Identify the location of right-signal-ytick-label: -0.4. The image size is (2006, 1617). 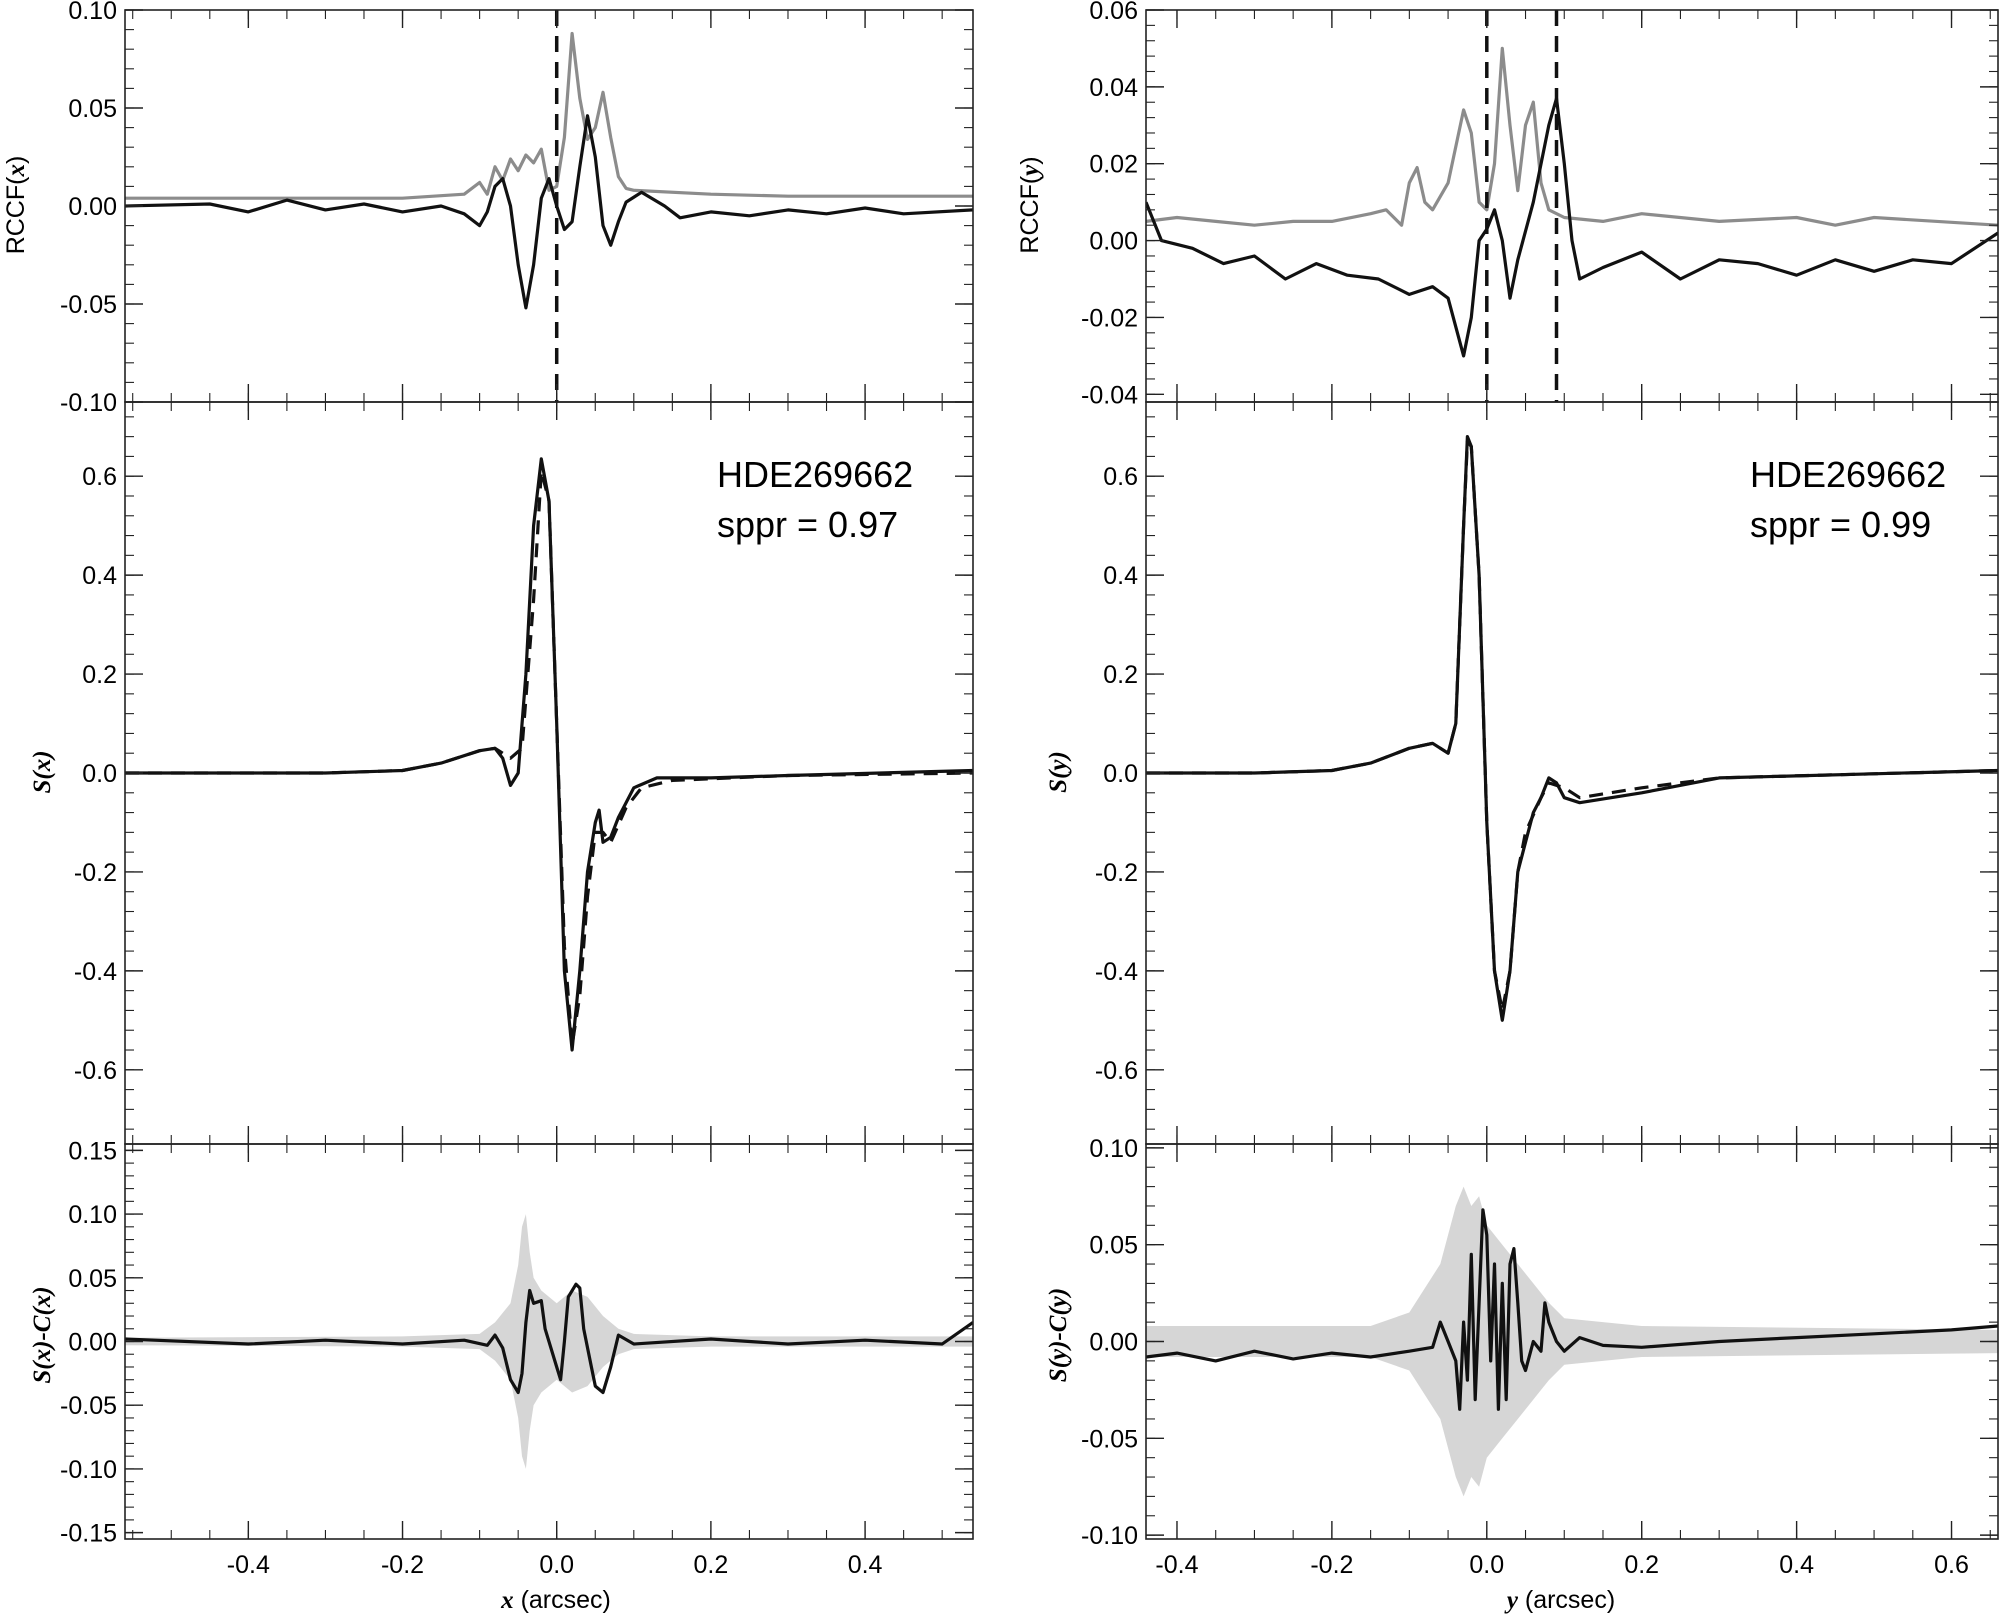
(1116, 972).